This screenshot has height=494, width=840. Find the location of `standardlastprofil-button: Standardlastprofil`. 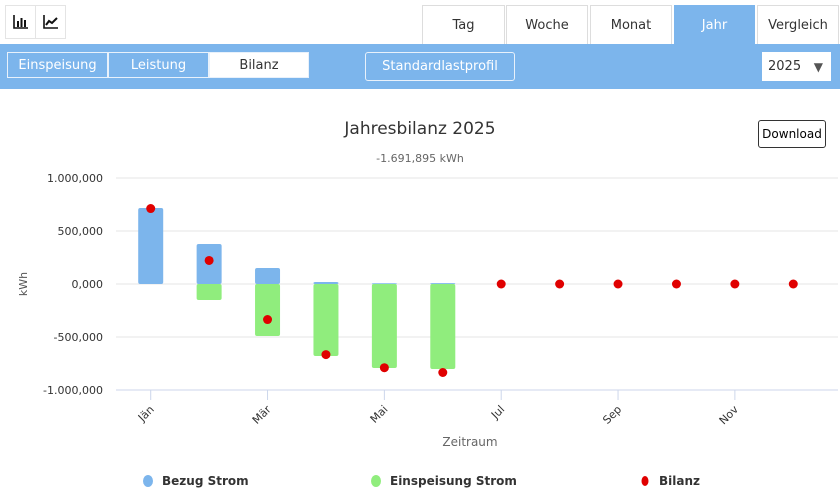

standardlastprofil-button: Standardlastprofil is located at coordinates (440, 66).